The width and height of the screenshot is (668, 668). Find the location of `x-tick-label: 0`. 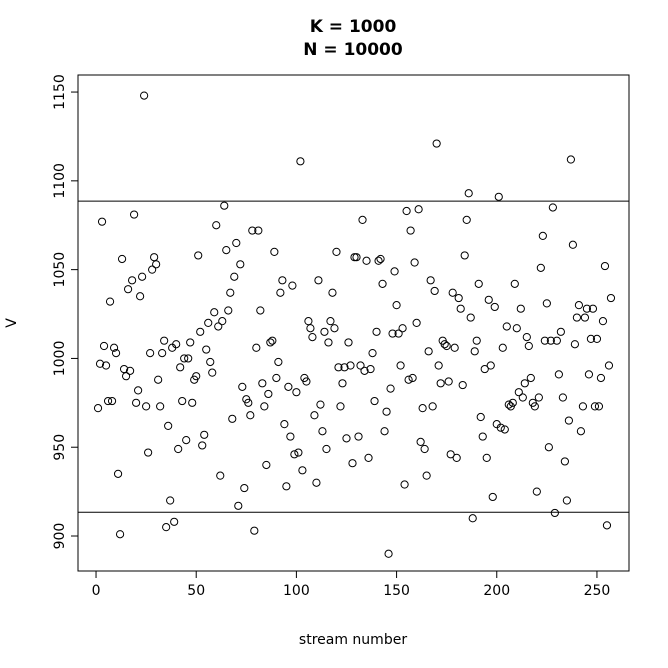

x-tick-label: 0 is located at coordinates (96, 591).